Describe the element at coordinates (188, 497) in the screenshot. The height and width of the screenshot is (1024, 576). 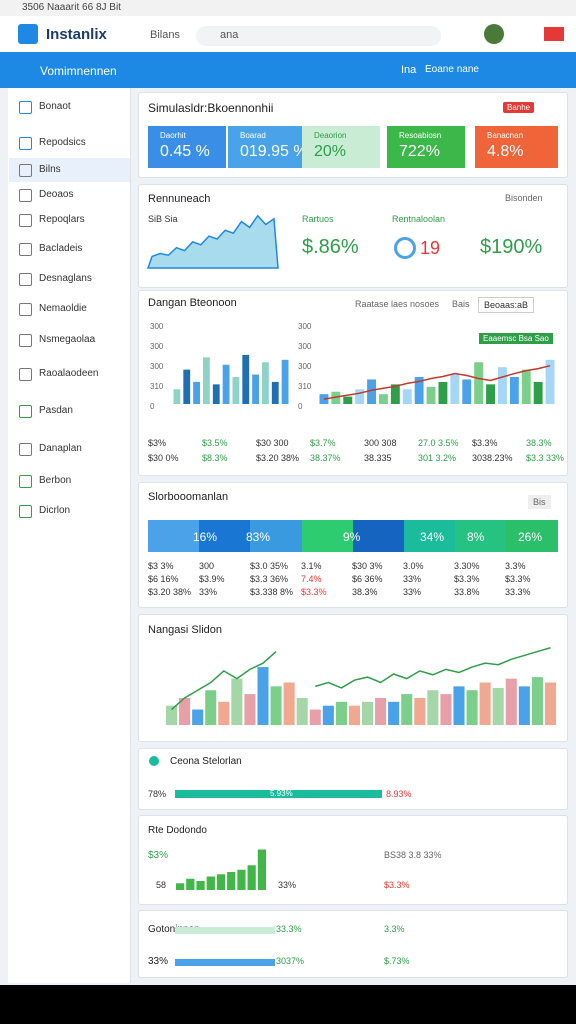
I see `card-title: Slorbooomanlan` at that location.